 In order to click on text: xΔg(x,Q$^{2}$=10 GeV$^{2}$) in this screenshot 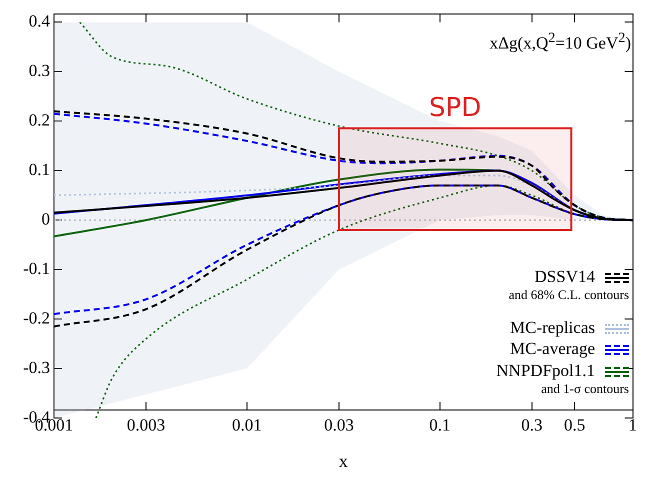, I will do `click(560, 42)`.